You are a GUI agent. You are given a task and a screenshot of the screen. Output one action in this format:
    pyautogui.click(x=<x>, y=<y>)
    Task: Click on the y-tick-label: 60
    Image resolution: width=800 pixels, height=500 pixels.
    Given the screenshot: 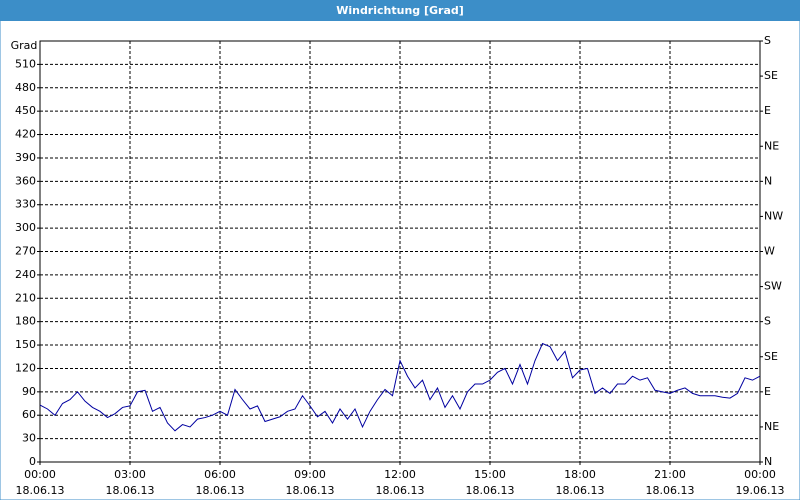 What is the action you would take?
    pyautogui.click(x=29, y=414)
    